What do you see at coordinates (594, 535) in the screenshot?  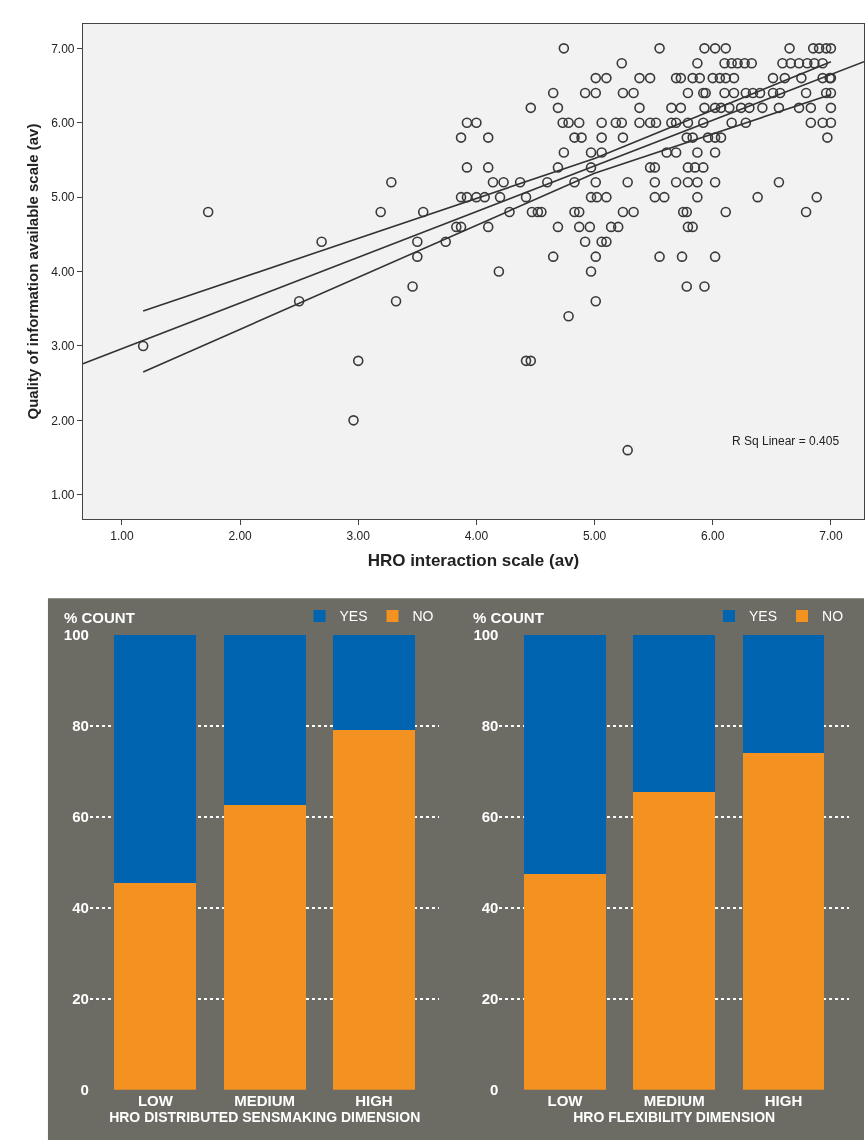 I see `x-tick-label: 5.00` at bounding box center [594, 535].